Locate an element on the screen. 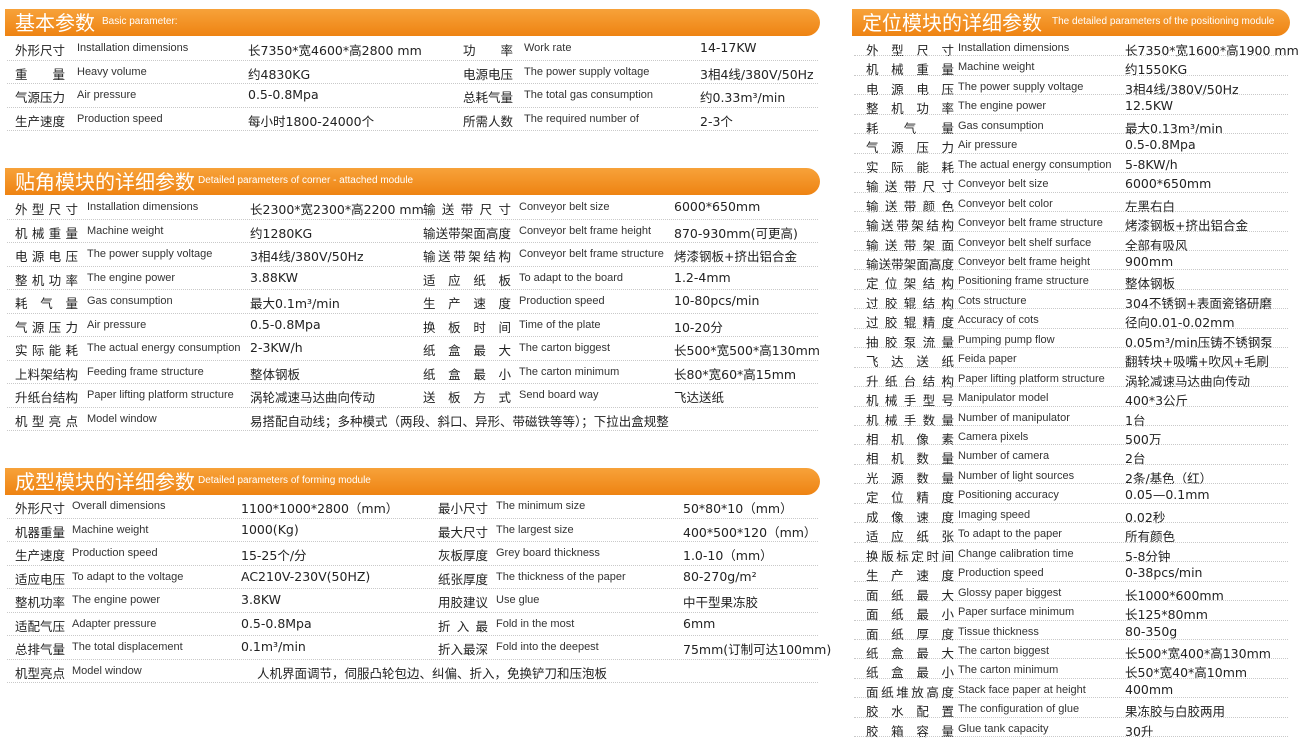  label-en: Overall dimensions is located at coordinates (119, 506).